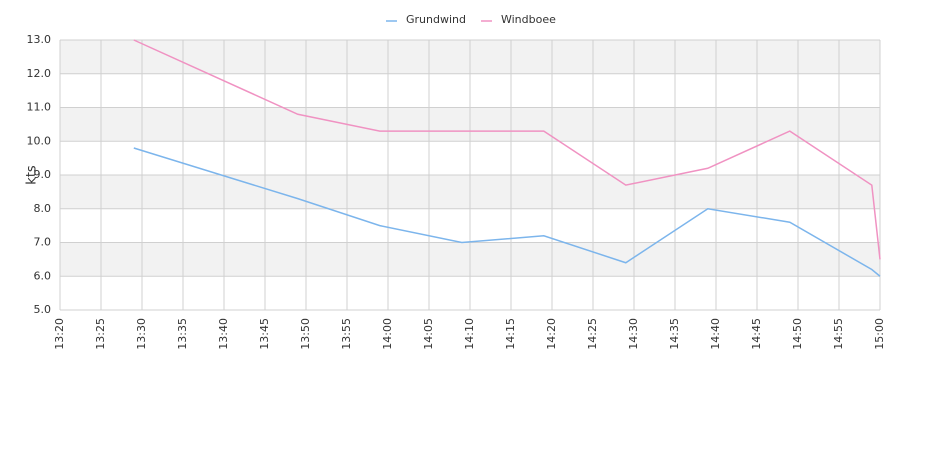  What do you see at coordinates (551, 334) in the screenshot?
I see `x-tick-label: 14:20` at bounding box center [551, 334].